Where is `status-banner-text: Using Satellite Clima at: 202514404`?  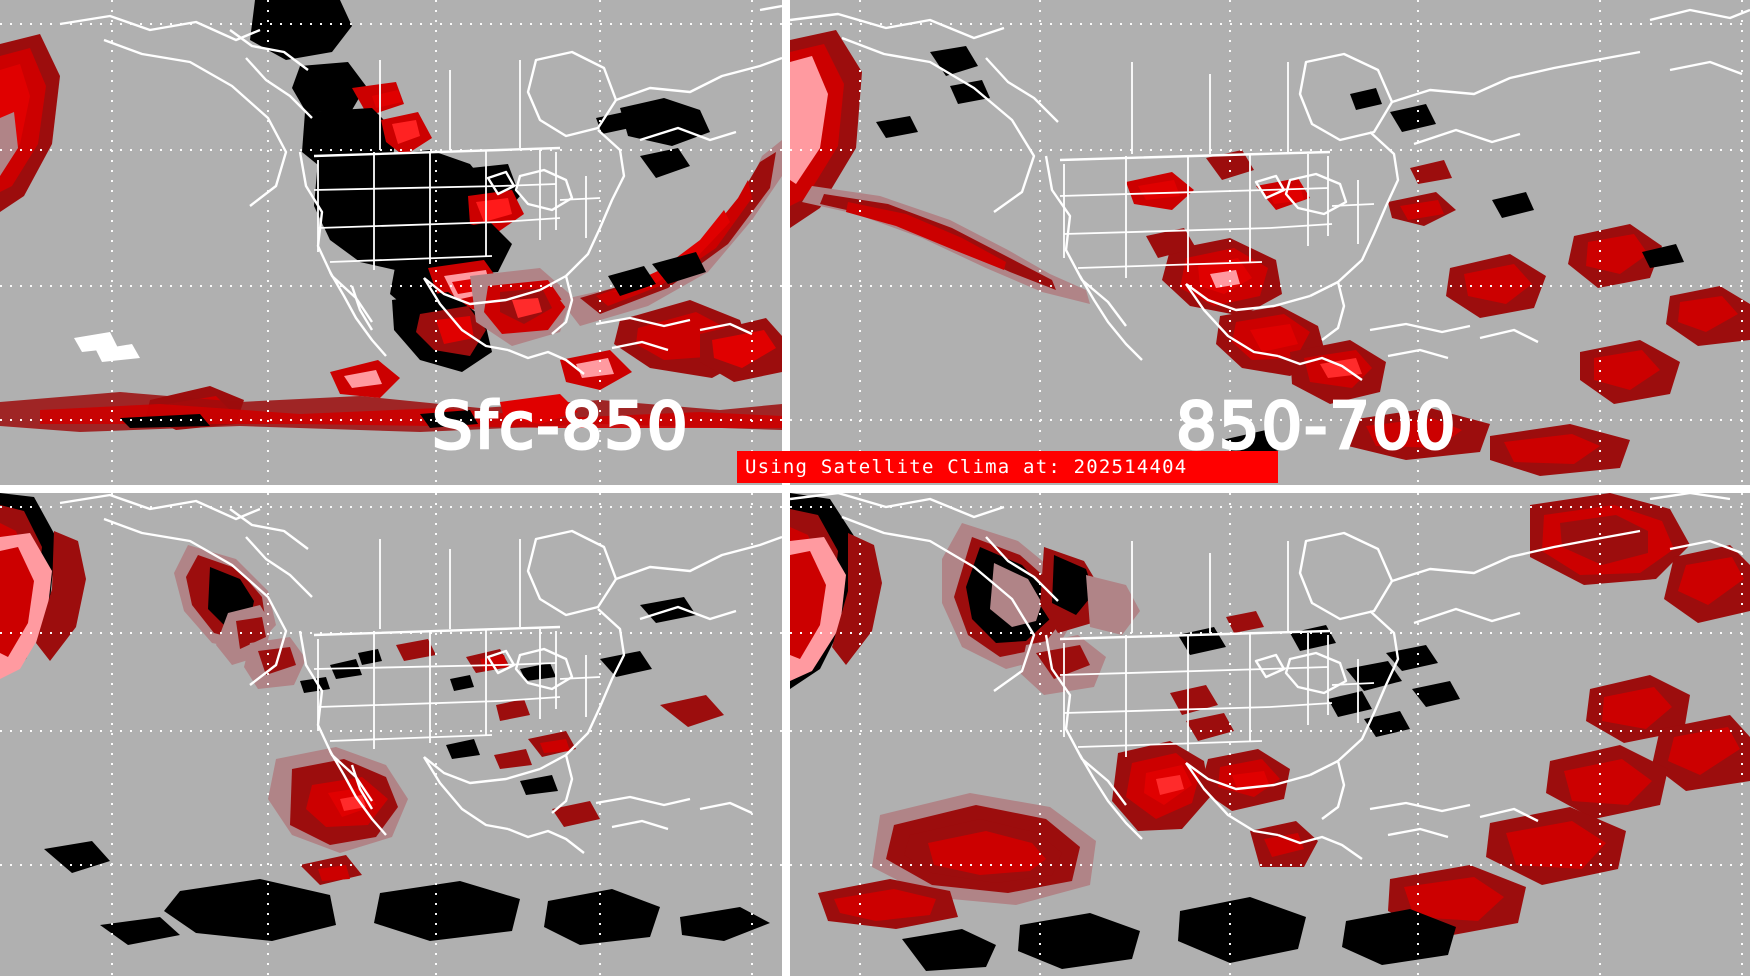 status-banner-text: Using Satellite Clima at: 202514404 is located at coordinates (966, 467).